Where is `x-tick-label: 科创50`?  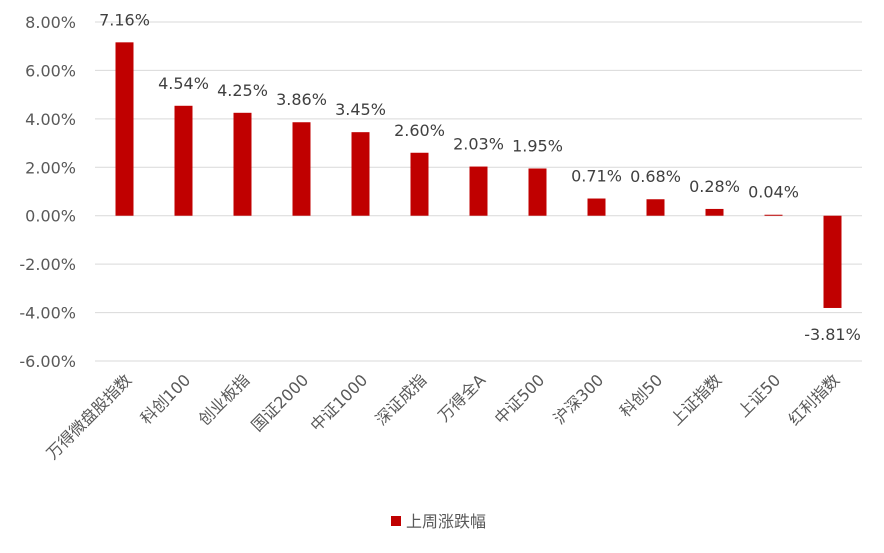
x-tick-label: 科创50 is located at coordinates (641, 395).